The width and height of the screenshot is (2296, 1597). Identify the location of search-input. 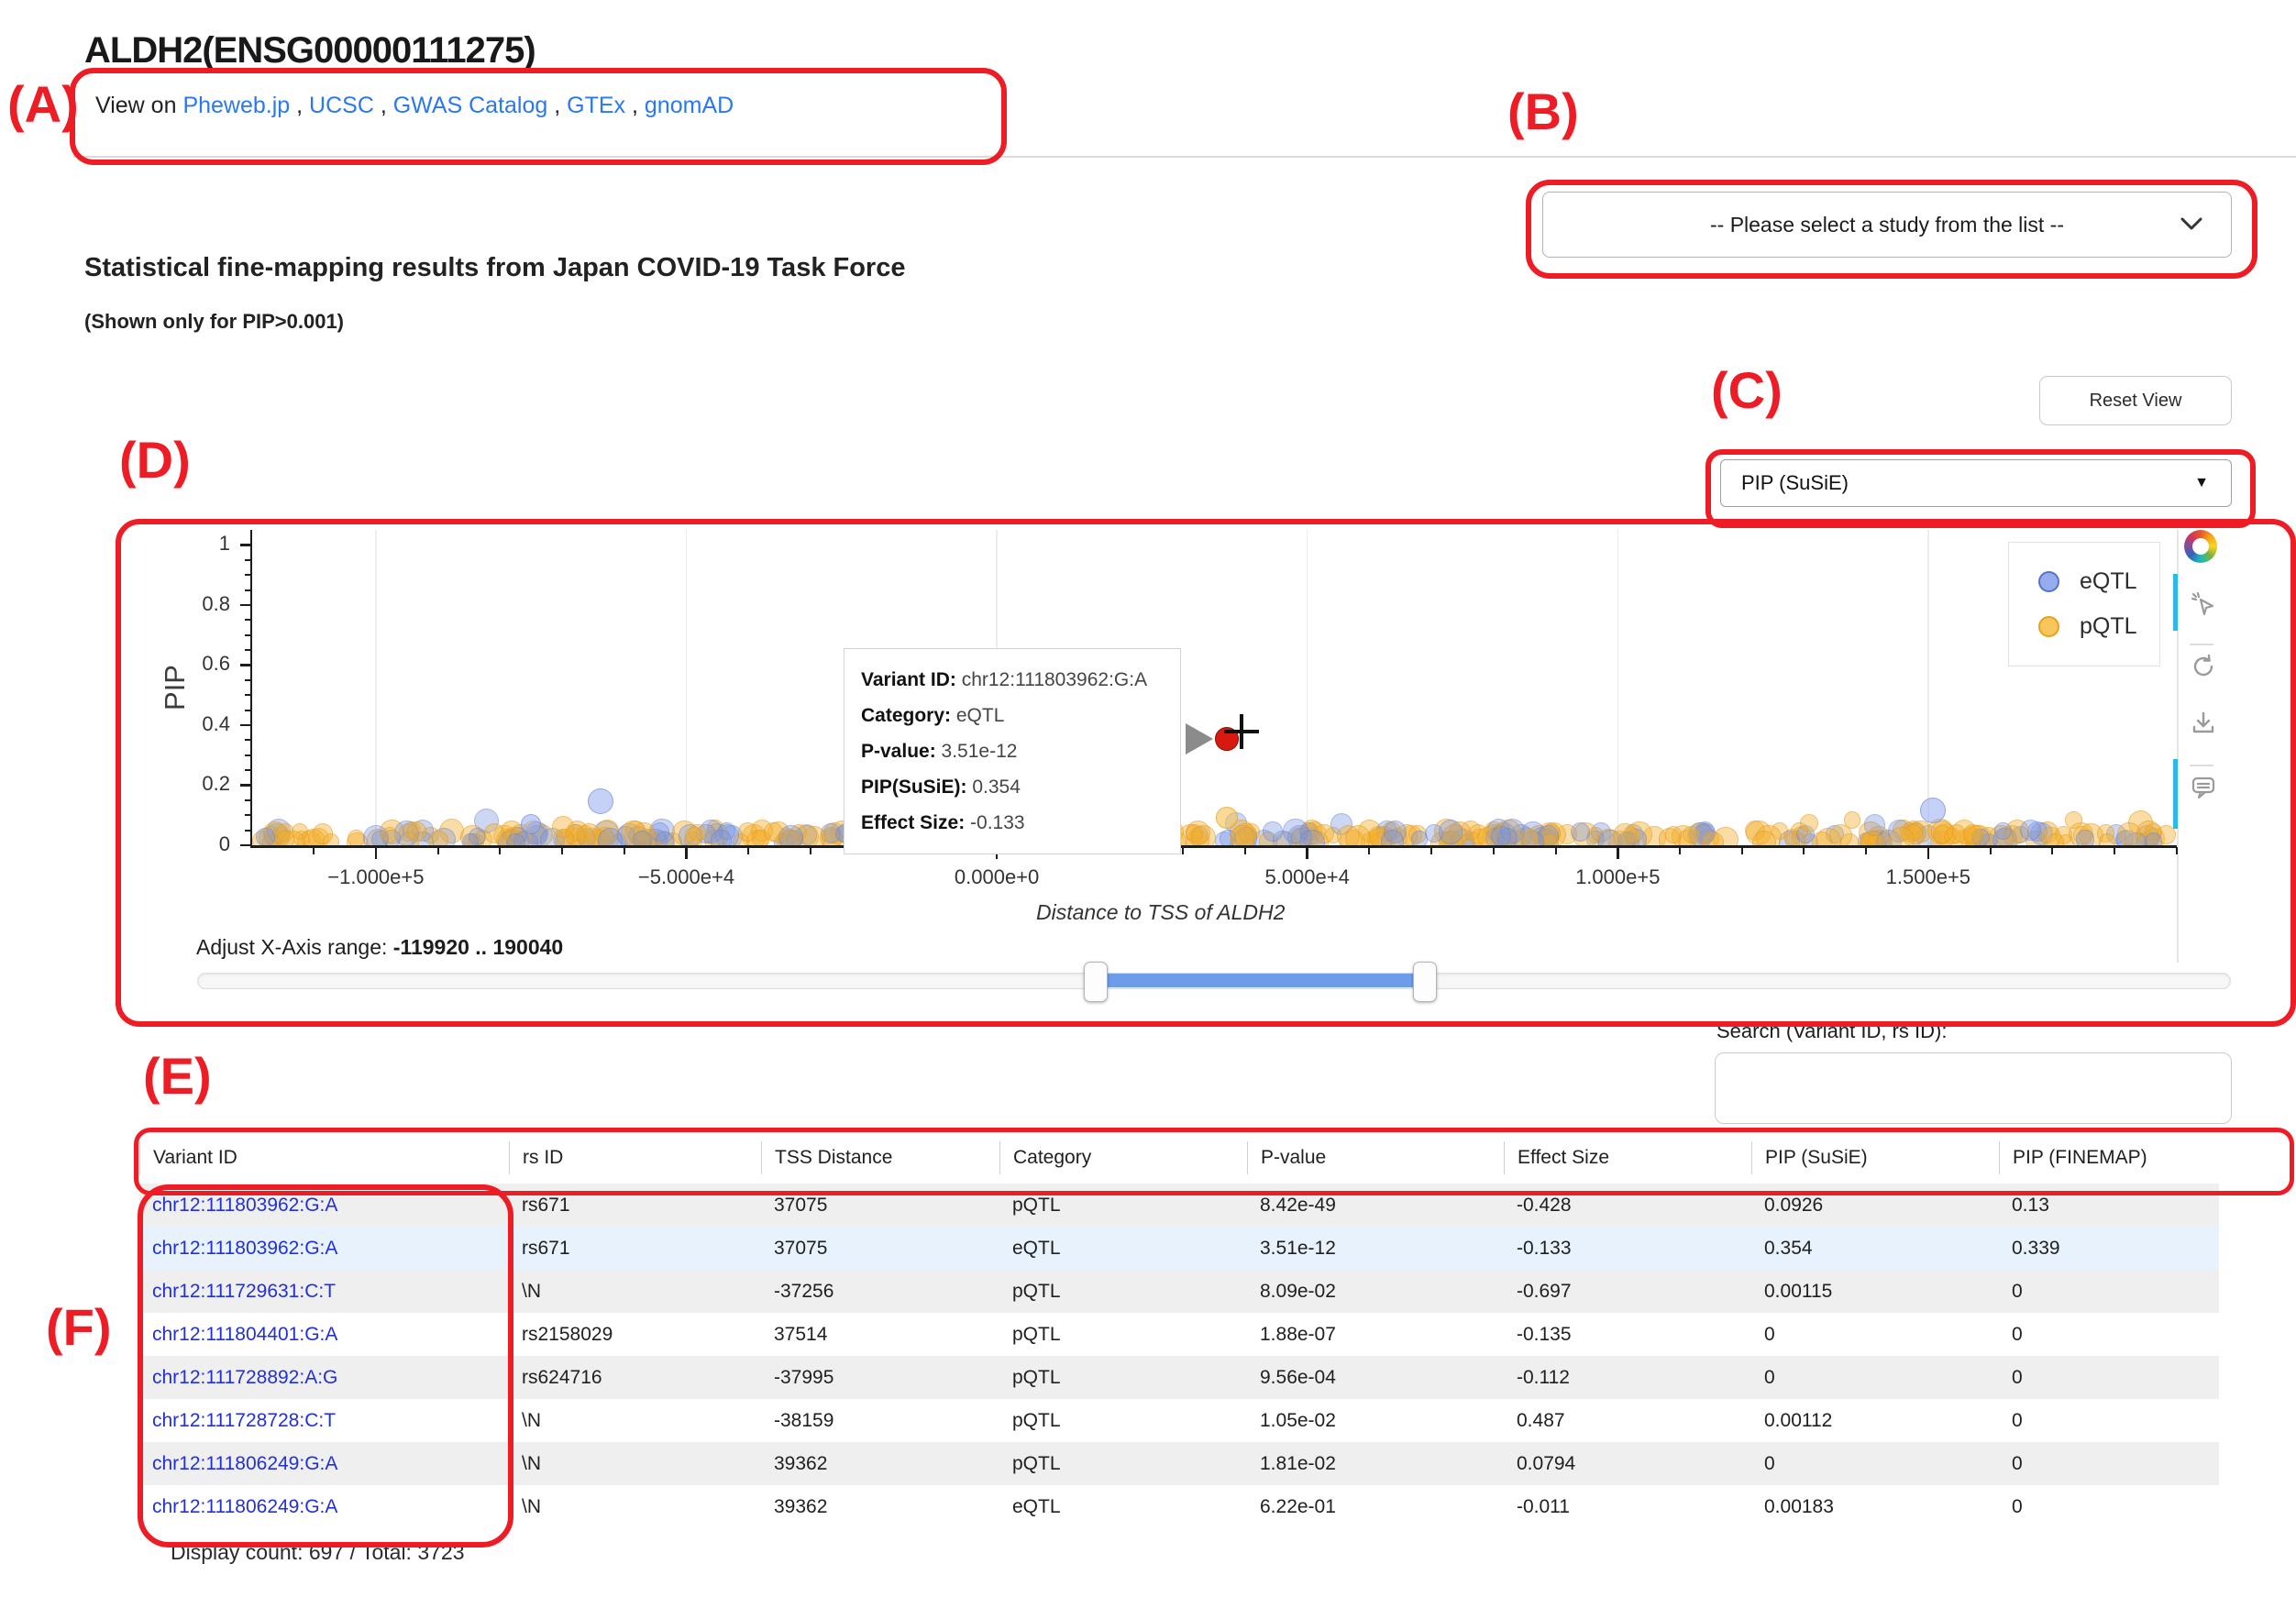
(1973, 1088).